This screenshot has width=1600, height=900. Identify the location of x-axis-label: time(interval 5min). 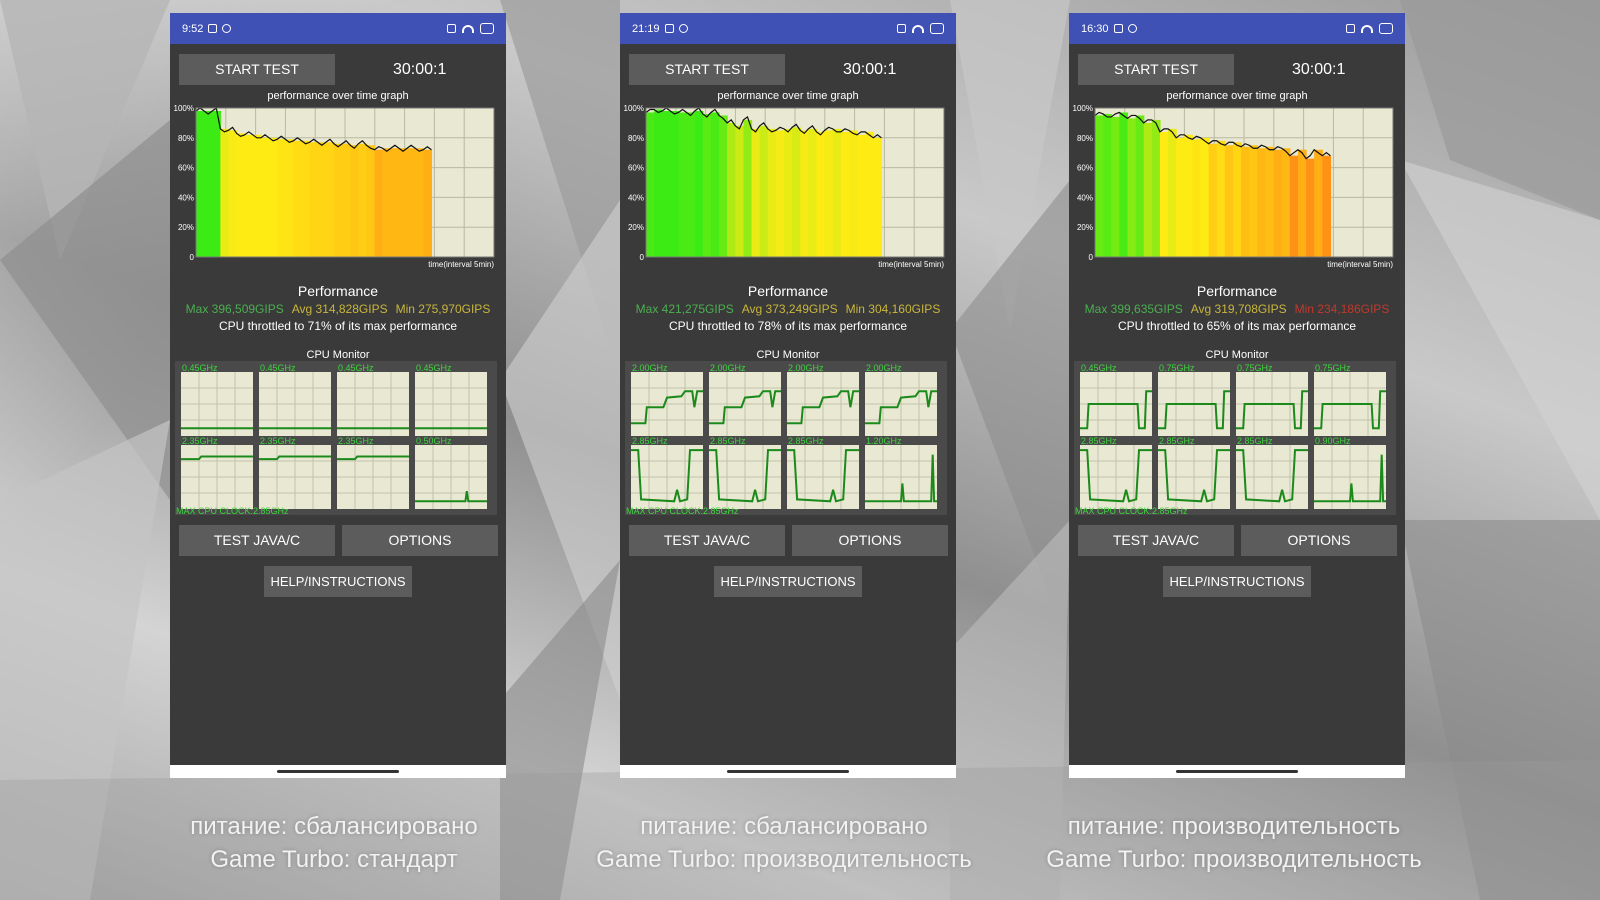
(461, 264).